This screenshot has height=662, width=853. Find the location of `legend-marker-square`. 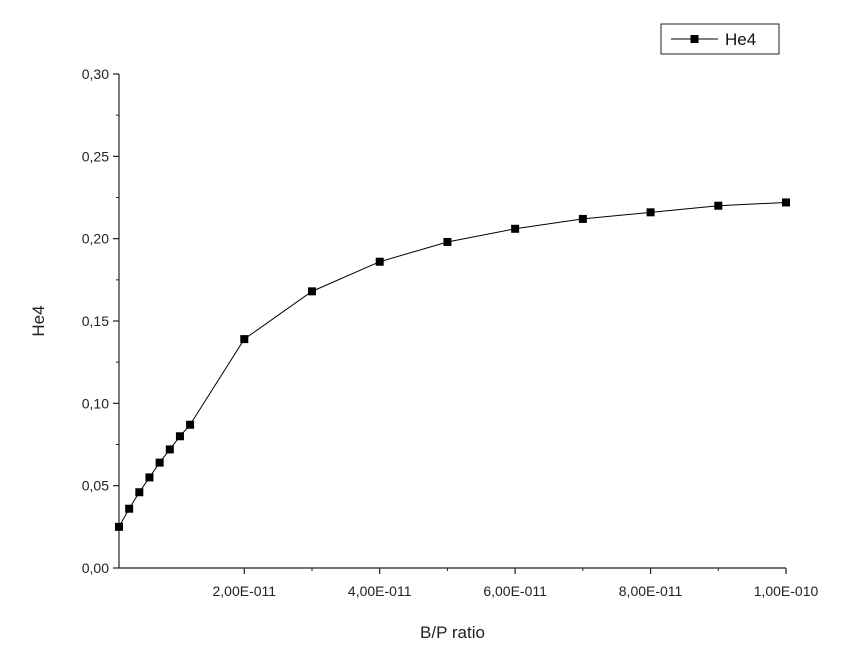

legend-marker-square is located at coordinates (694, 39).